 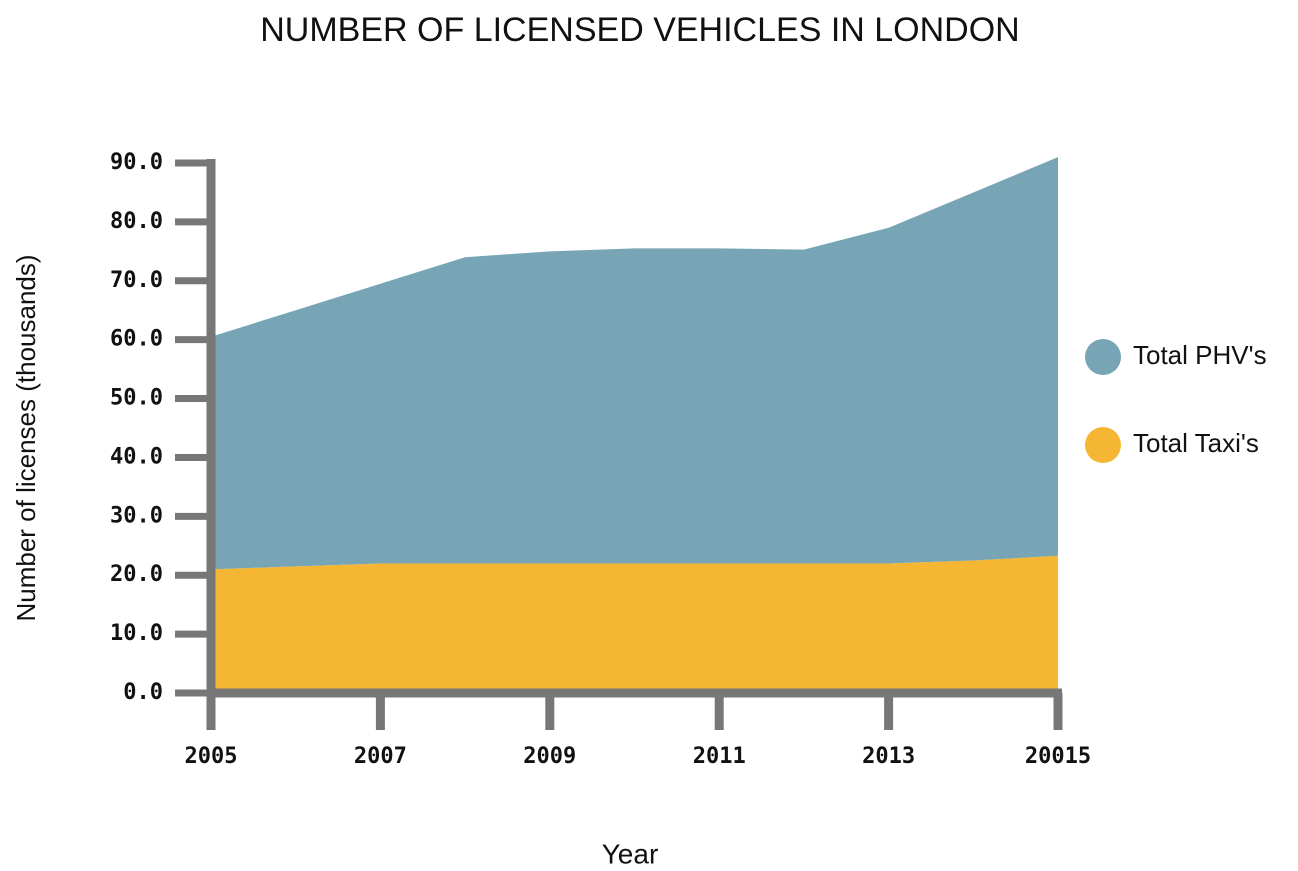 I want to click on y-tick-label: 80.0, so click(x=136, y=221).